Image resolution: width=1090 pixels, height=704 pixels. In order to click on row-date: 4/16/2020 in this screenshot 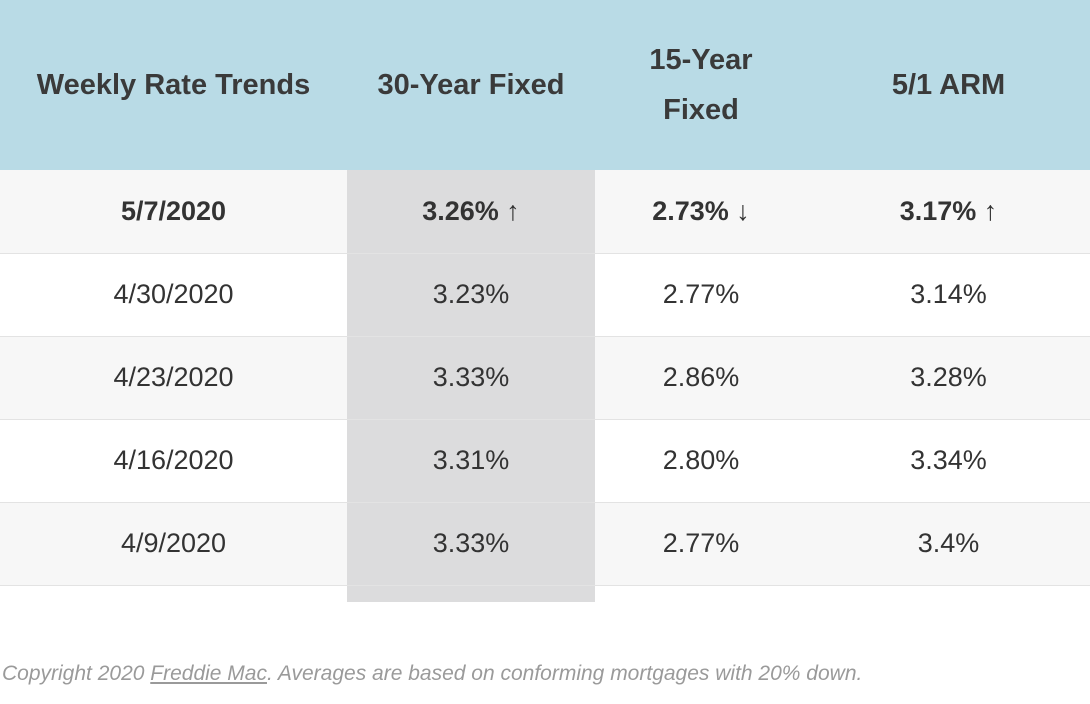, I will do `click(173, 460)`.